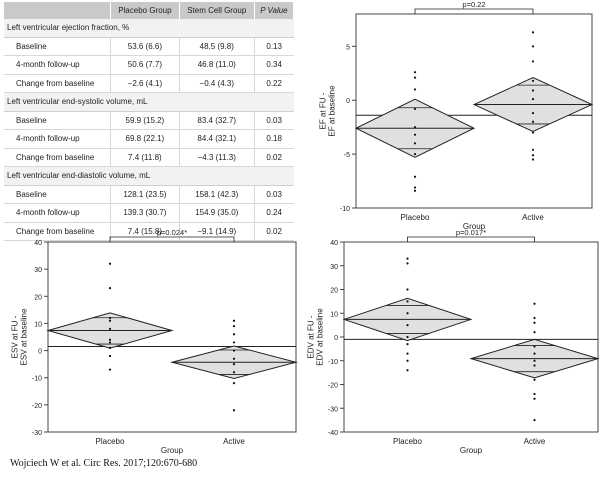 The width and height of the screenshot is (602, 477). Describe the element at coordinates (471, 239) in the screenshot. I see `significance-bracket` at that location.